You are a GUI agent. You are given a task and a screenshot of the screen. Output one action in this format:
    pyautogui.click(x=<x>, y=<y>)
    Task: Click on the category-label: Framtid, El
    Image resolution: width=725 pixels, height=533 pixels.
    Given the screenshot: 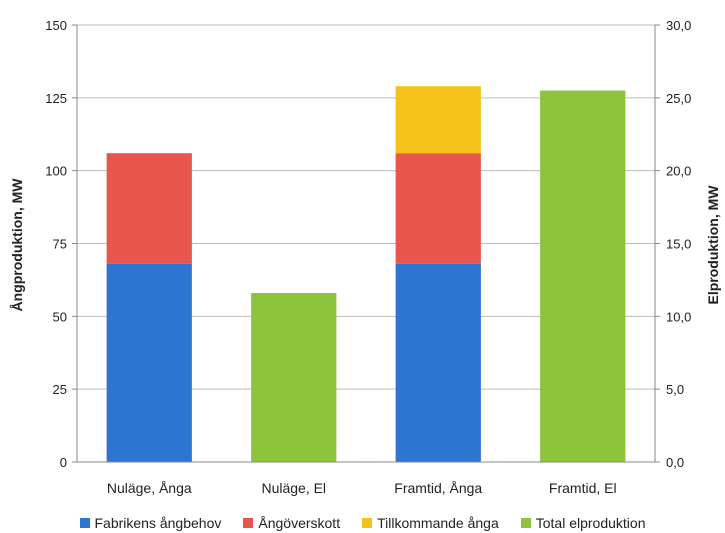 What is the action you would take?
    pyautogui.click(x=583, y=488)
    